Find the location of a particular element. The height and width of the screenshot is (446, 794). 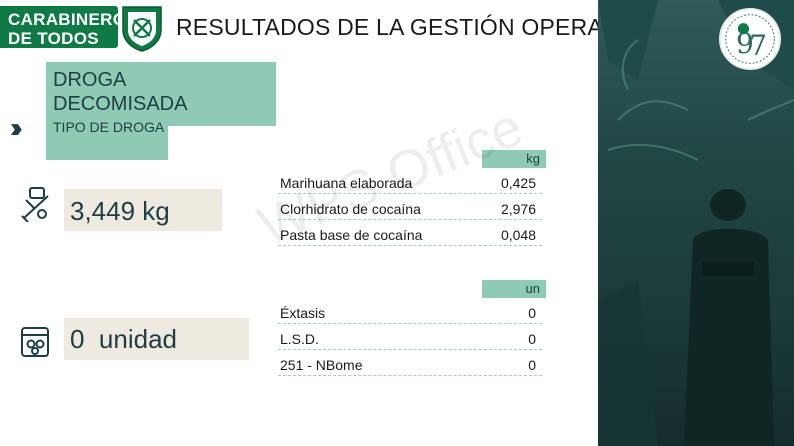

weight-total-box is located at coordinates (143, 210).